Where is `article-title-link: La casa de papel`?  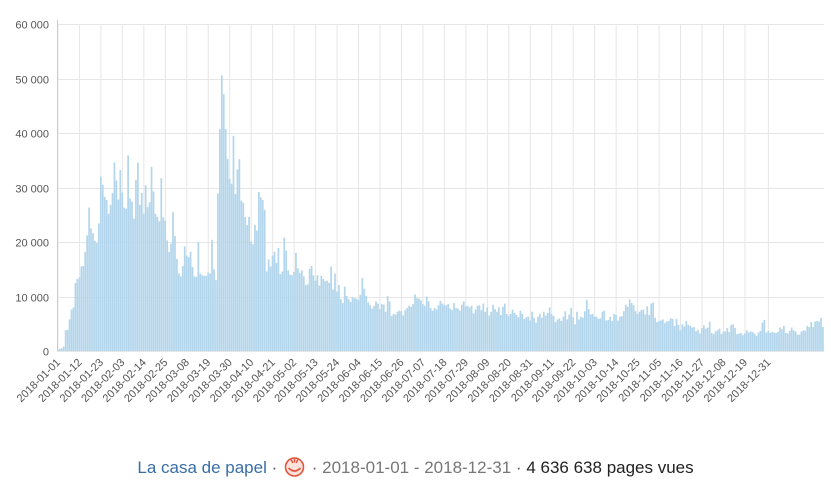 article-title-link: La casa de papel is located at coordinates (202, 467).